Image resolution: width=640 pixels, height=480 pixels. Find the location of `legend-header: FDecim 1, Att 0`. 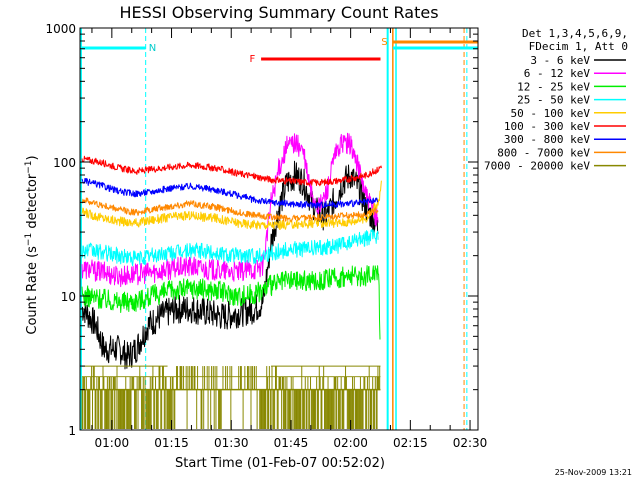

legend-header: FDecim 1, Att 0 is located at coordinates (578, 46).